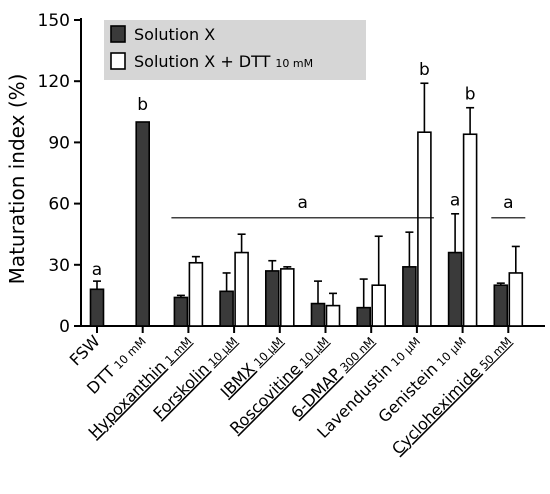  What do you see at coordinates (496, 353) in the screenshot?
I see `x-tick-label-concentration: 50 mM` at bounding box center [496, 353].